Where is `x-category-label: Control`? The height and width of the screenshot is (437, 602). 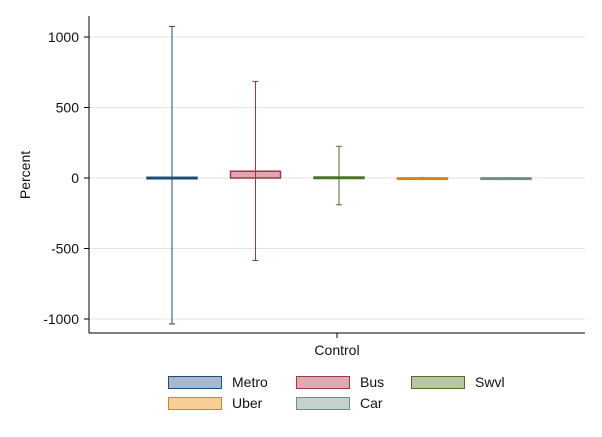
x-category-label: Control is located at coordinates (336, 350).